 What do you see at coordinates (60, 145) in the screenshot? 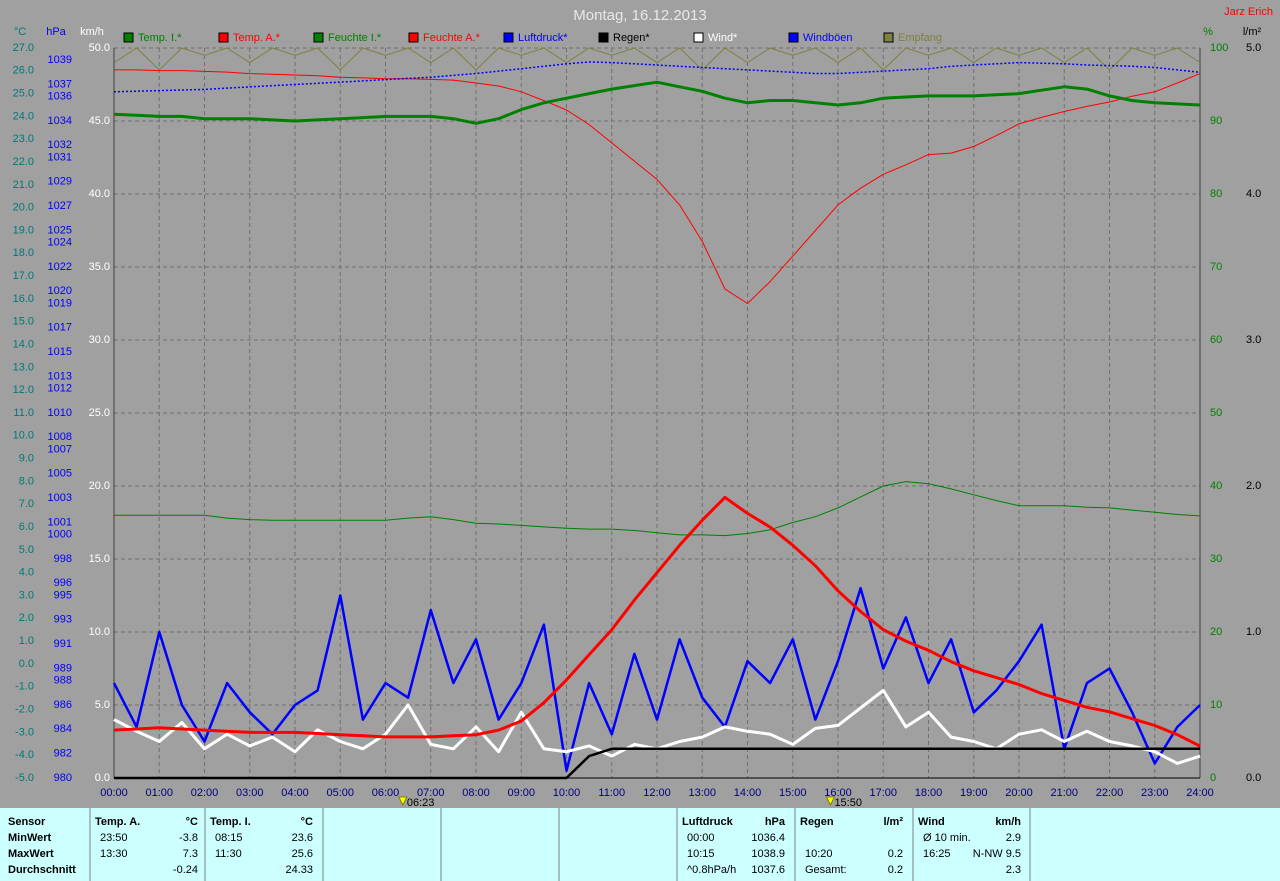
I see `y-tick-label: 1032` at bounding box center [60, 145].